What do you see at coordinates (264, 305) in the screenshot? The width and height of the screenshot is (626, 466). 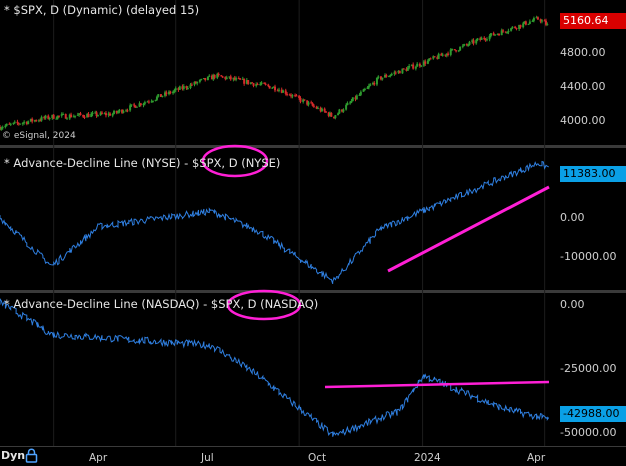 I see `nasdaq-highlight-circle` at bounding box center [264, 305].